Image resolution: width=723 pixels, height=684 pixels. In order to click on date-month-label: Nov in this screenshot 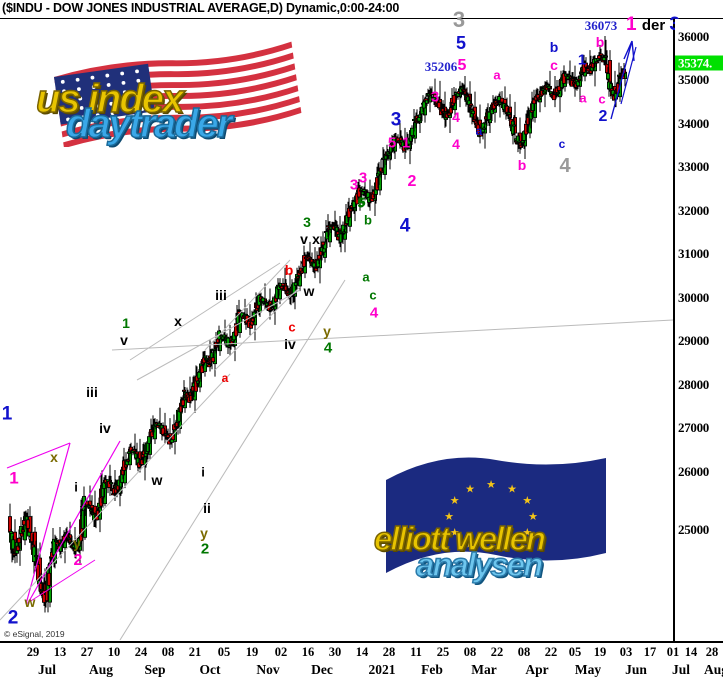, I will do `click(268, 669)`.